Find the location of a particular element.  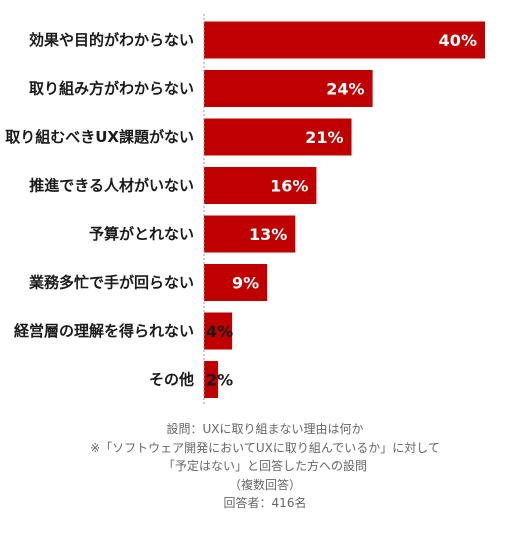

category-label-6: 経営層の理解を得られない is located at coordinates (104, 331).